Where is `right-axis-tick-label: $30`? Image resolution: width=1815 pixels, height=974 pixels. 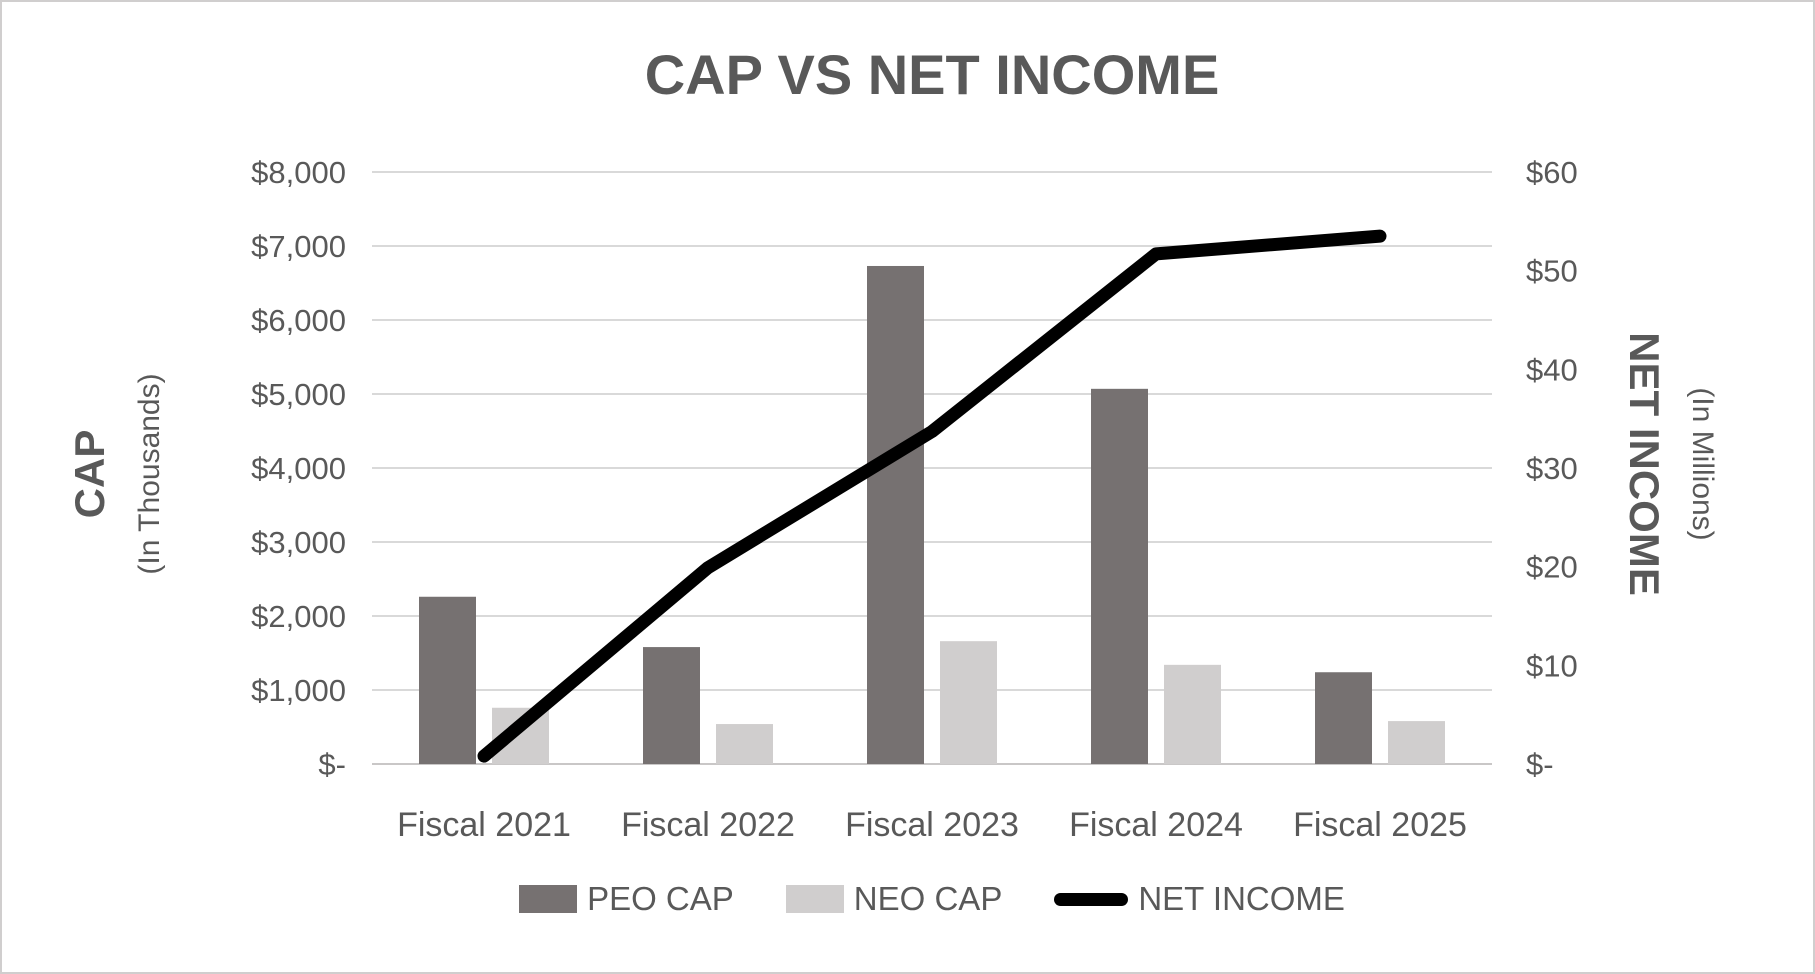
right-axis-tick-label: $30 is located at coordinates (1552, 468).